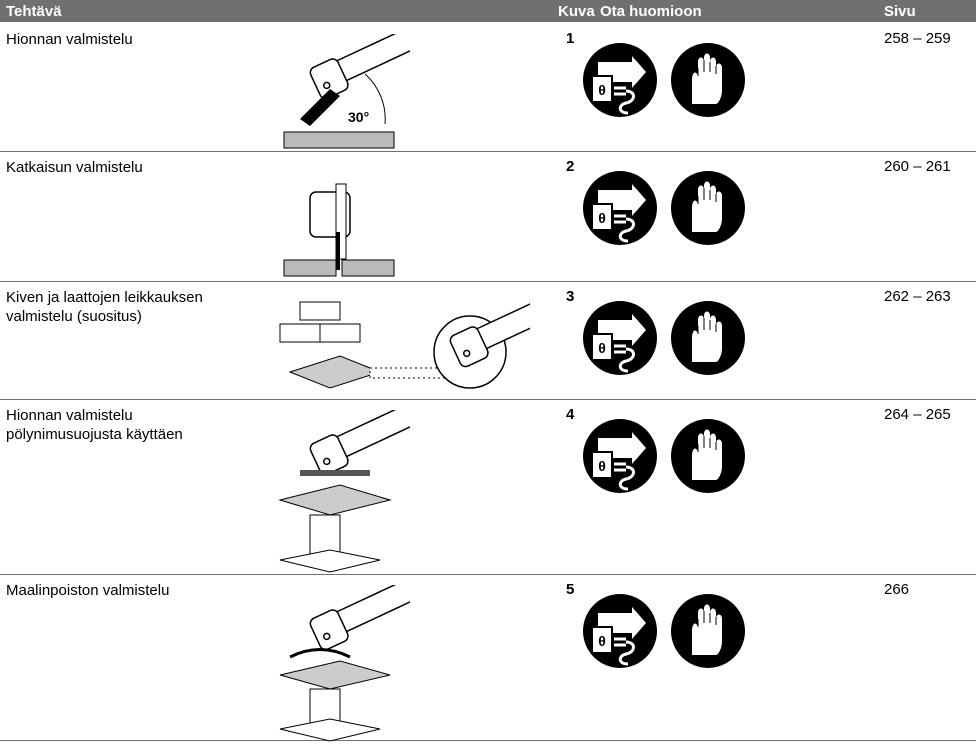  I want to click on task-line: Katkaisun valmistelu, so click(74, 167).